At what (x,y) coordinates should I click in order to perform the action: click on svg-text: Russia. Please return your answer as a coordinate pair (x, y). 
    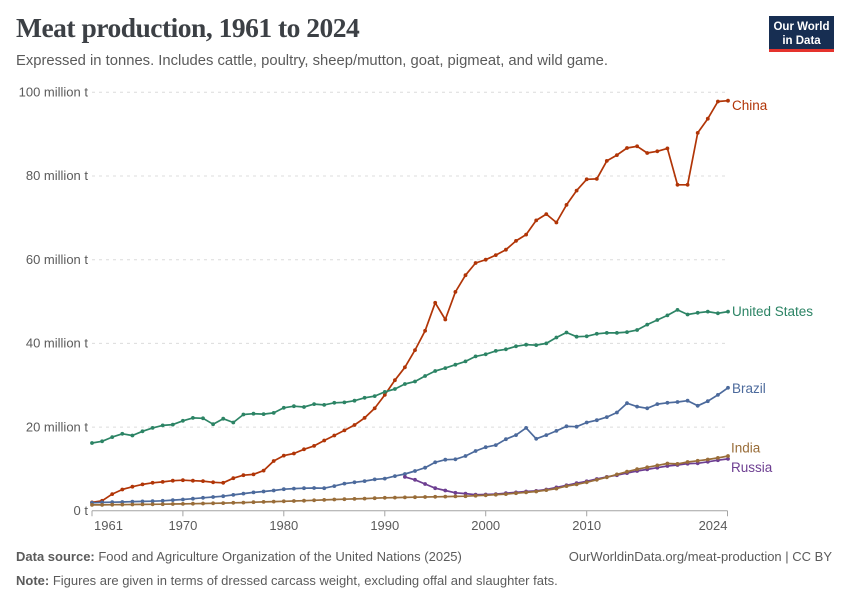
    Looking at the image, I should click on (752, 467).